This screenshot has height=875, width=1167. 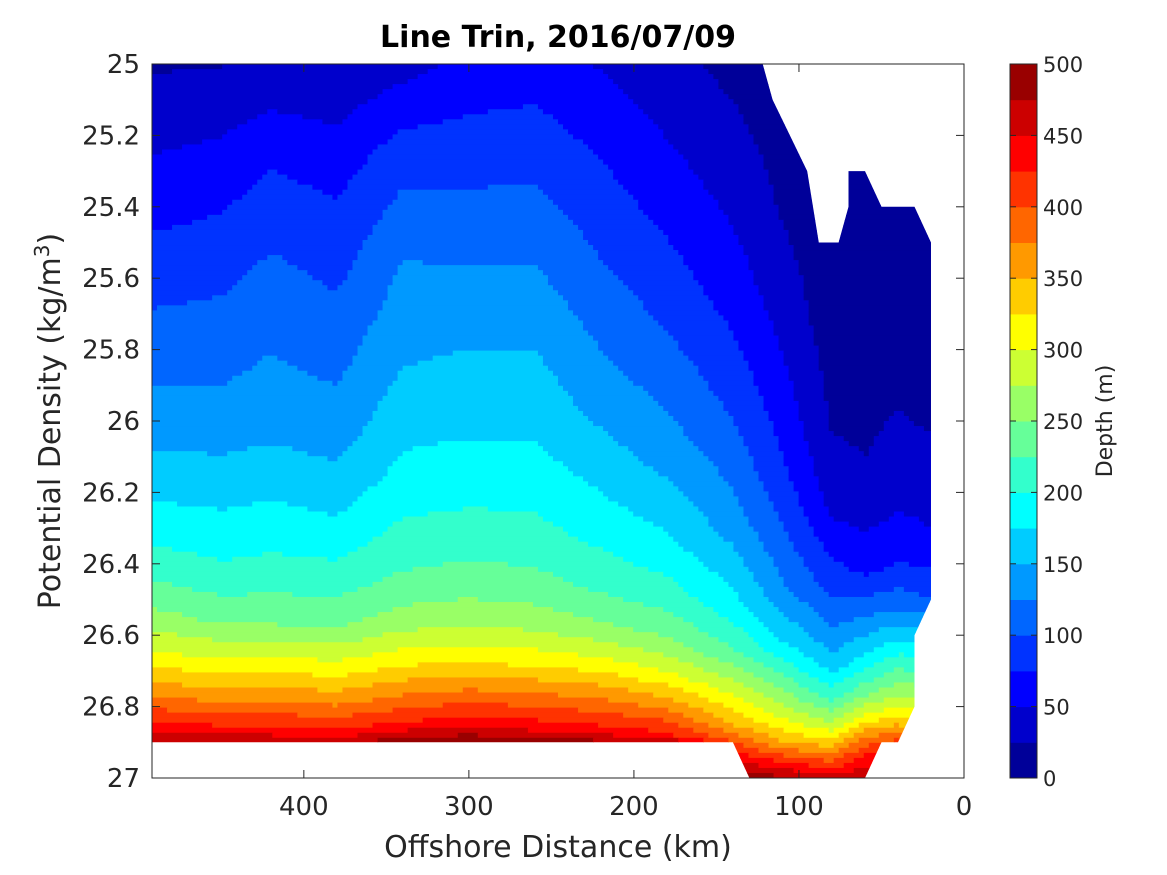 I want to click on colorbar-tick-label: 450, so click(x=1063, y=136).